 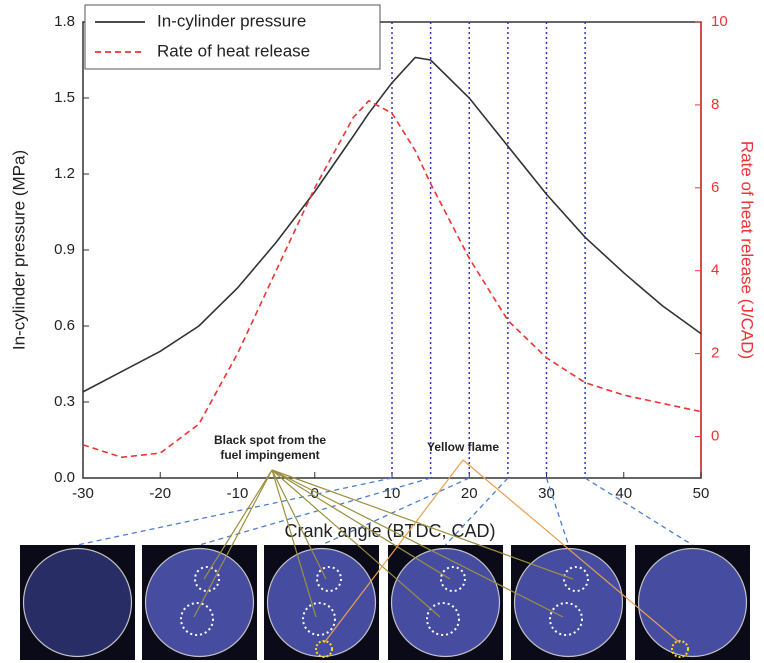 What do you see at coordinates (747, 250) in the screenshot?
I see `y2-axis-label: Rate of heat release (J/CAD)` at bounding box center [747, 250].